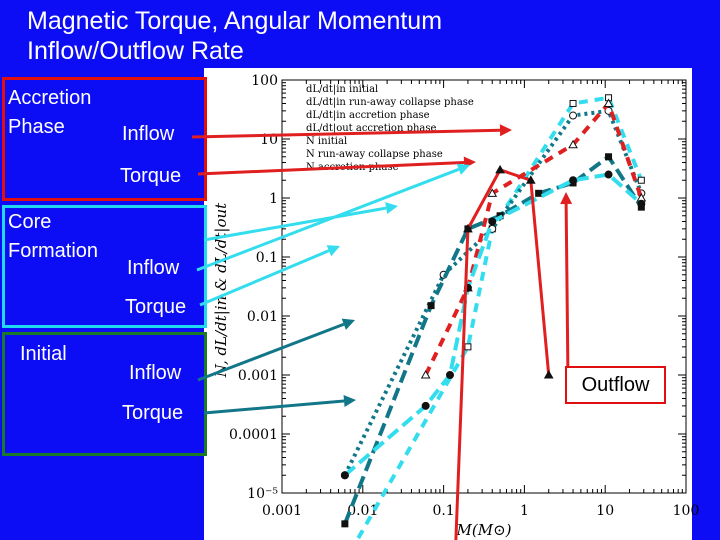  I want to click on accretion-inflow-arrow, so click(346, 133).